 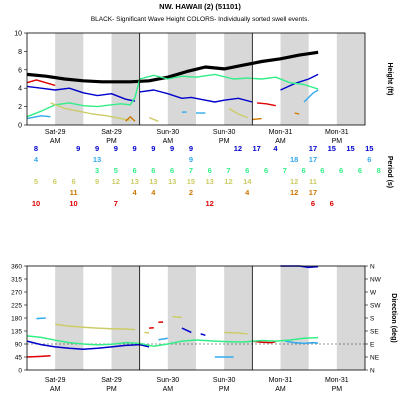 What do you see at coordinates (247, 181) in the screenshot?
I see `khaki-period-value: 14` at bounding box center [247, 181].